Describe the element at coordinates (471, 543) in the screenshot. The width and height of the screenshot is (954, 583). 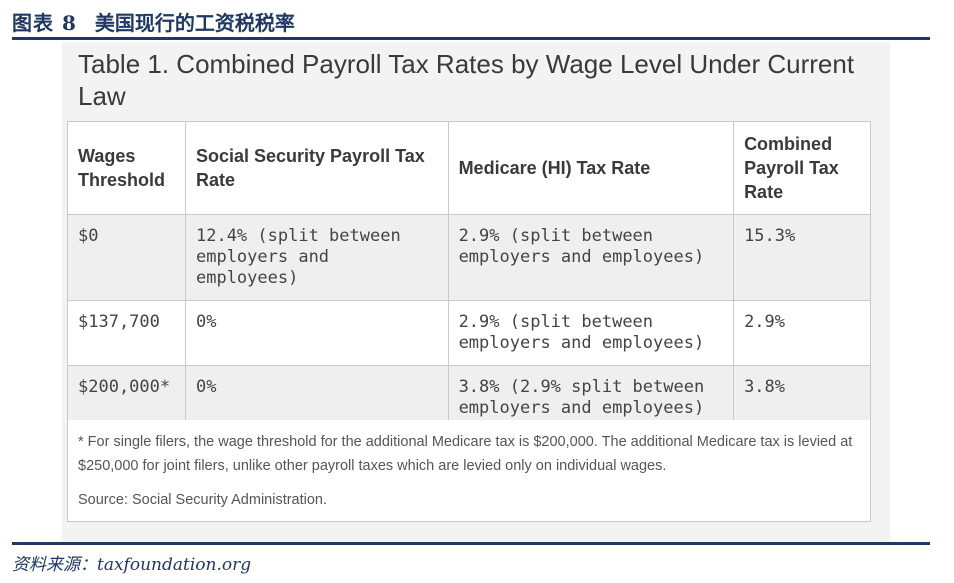
I see `bottom-divider` at that location.